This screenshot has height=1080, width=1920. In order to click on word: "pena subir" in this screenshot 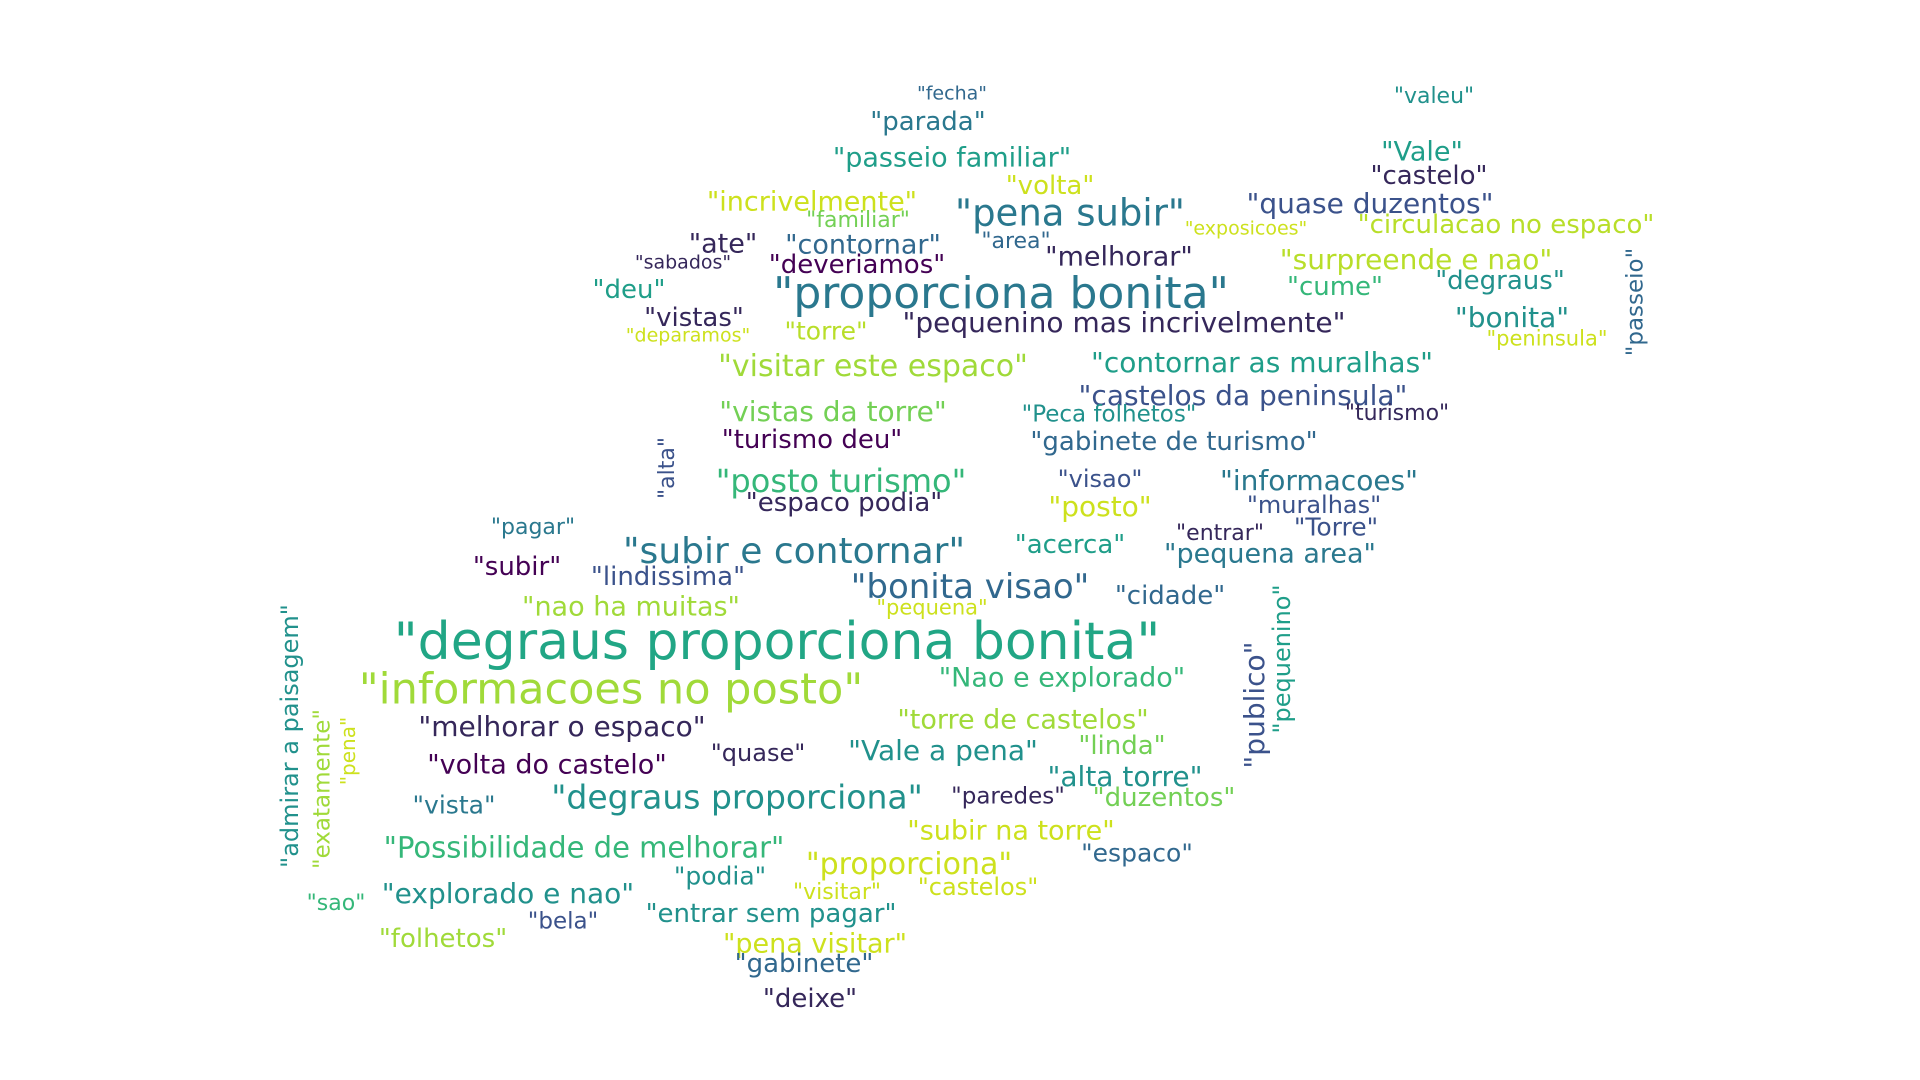, I will do `click(1070, 213)`.